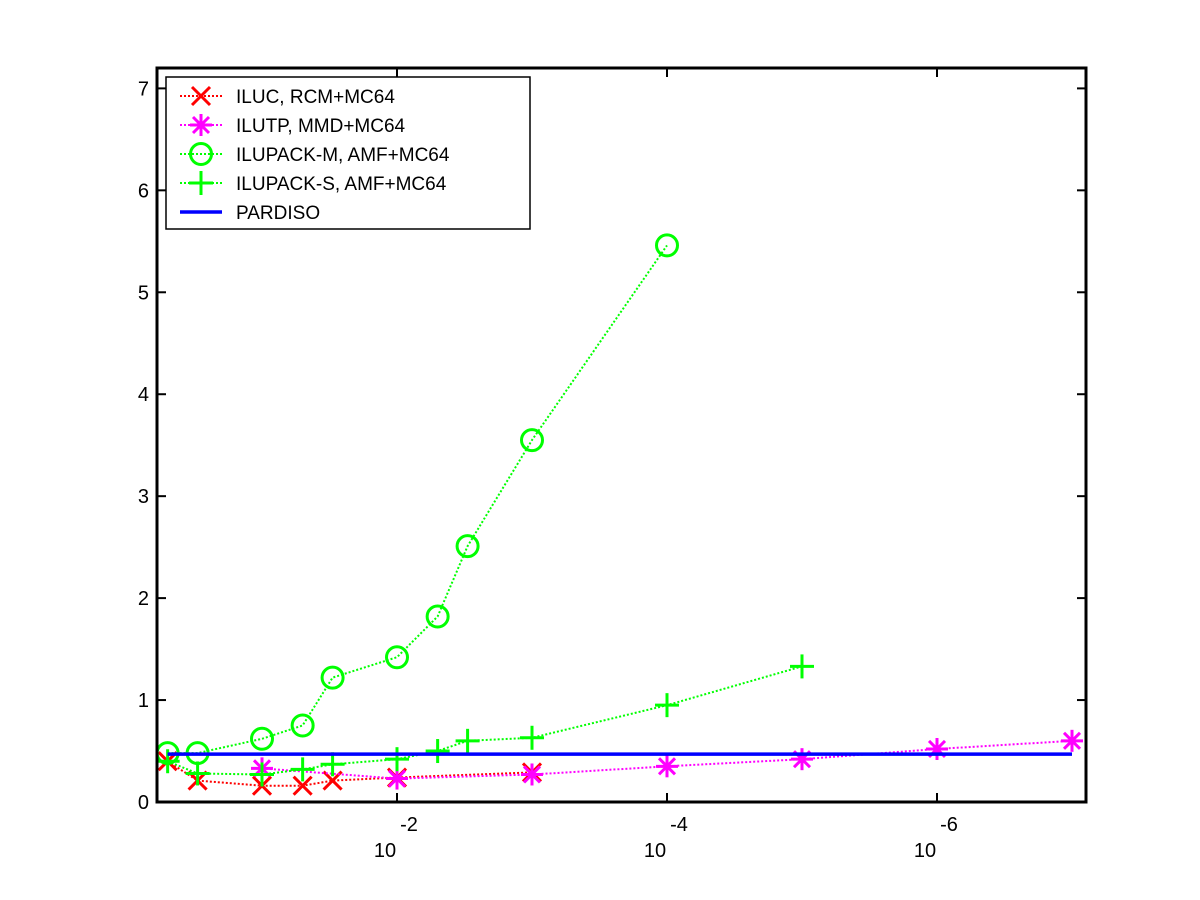 The image size is (1200, 900). Describe the element at coordinates (315, 97) in the screenshot. I see `legend-label: ILUC, RCM+MC64` at that location.